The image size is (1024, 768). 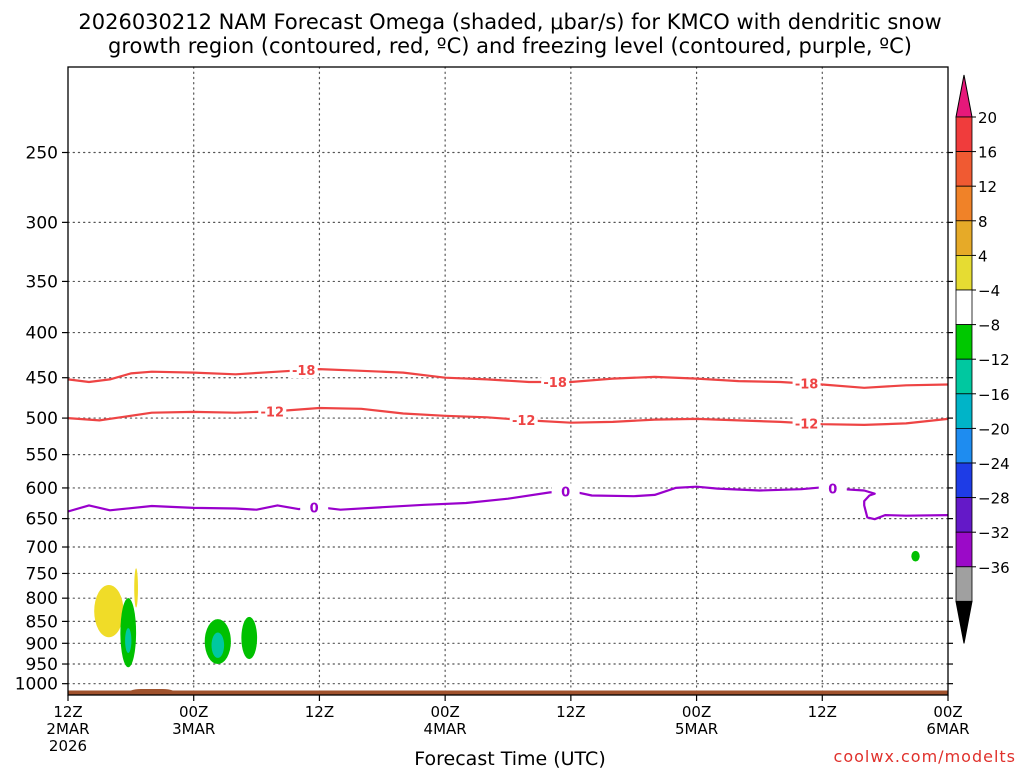 What do you see at coordinates (42, 223) in the screenshot?
I see `y-tick-label: 300` at bounding box center [42, 223].